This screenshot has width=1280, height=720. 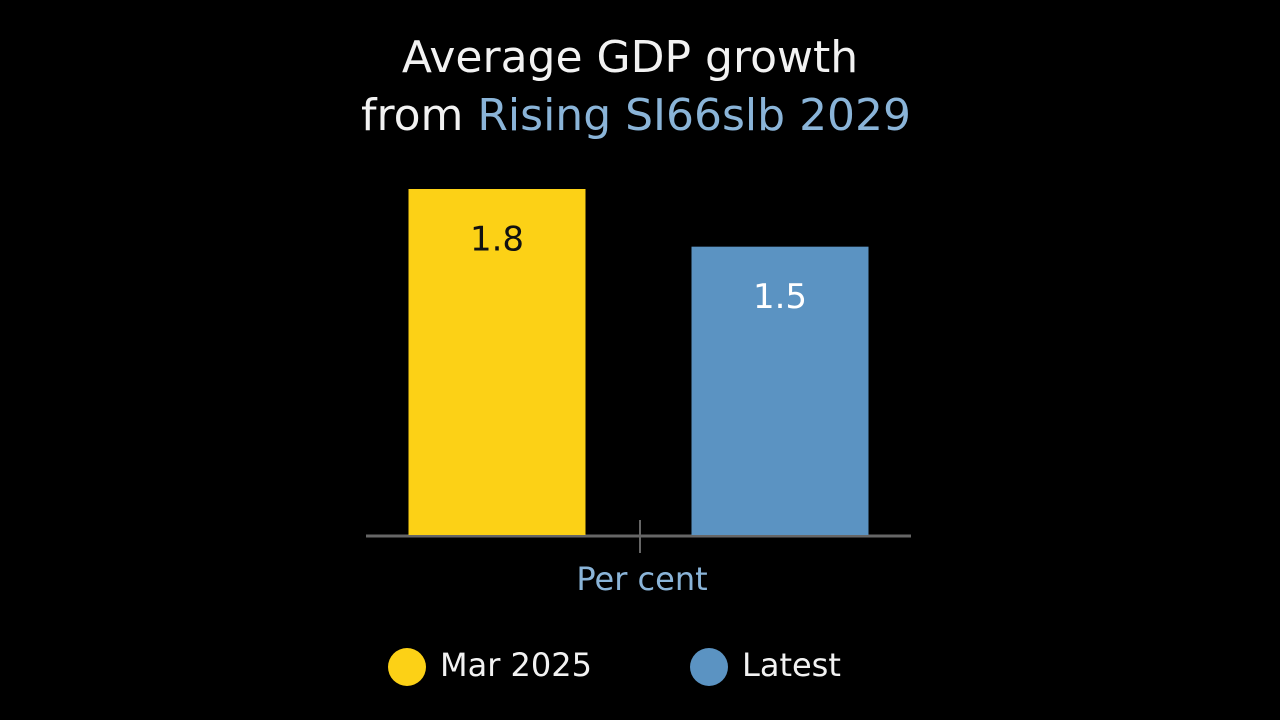 What do you see at coordinates (780, 297) in the screenshot?
I see `value-label: 1.5` at bounding box center [780, 297].